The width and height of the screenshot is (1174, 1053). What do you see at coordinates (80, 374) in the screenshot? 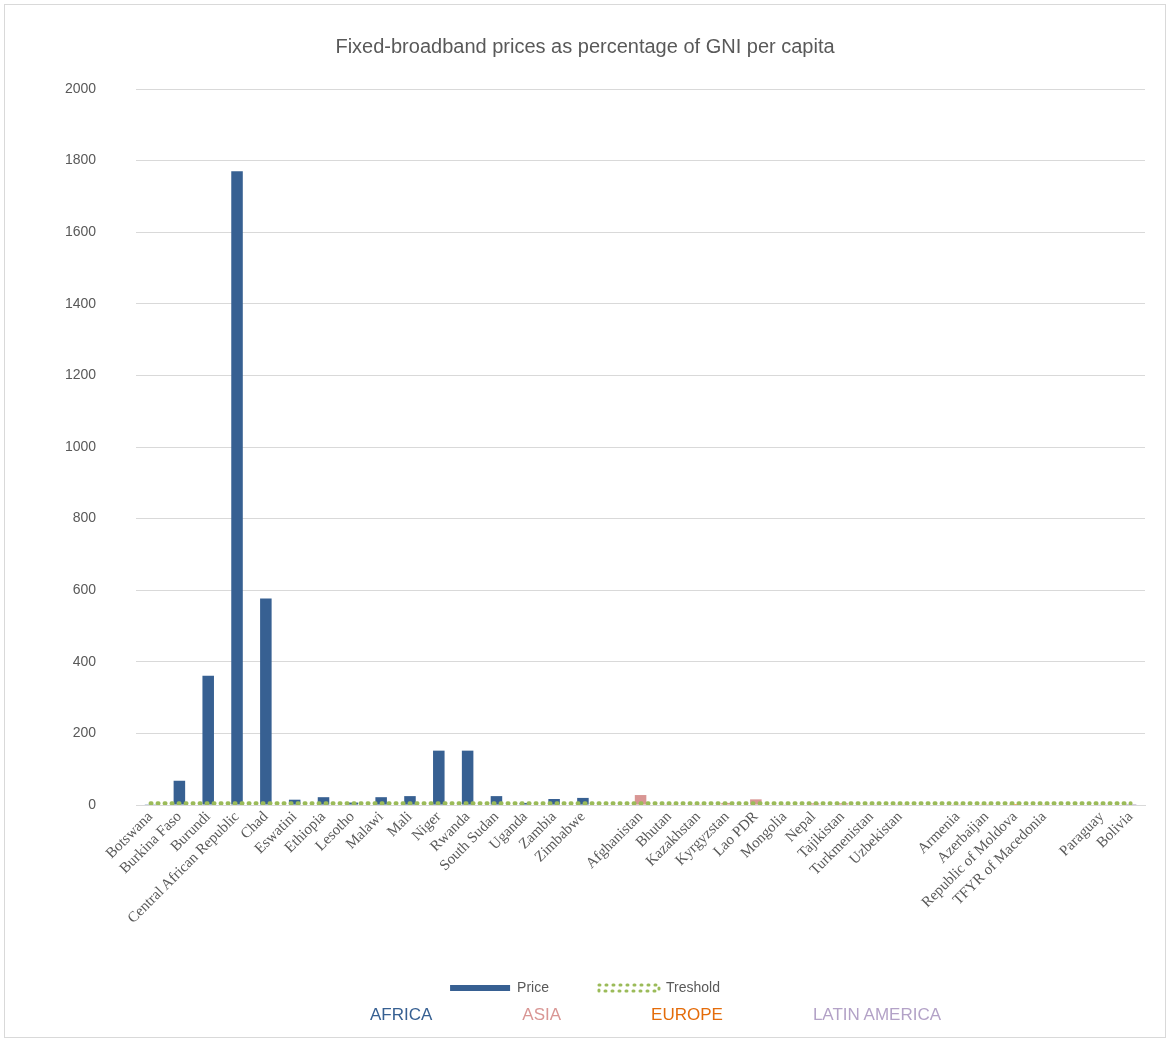
I see `y-tick-label: 1200` at bounding box center [80, 374].